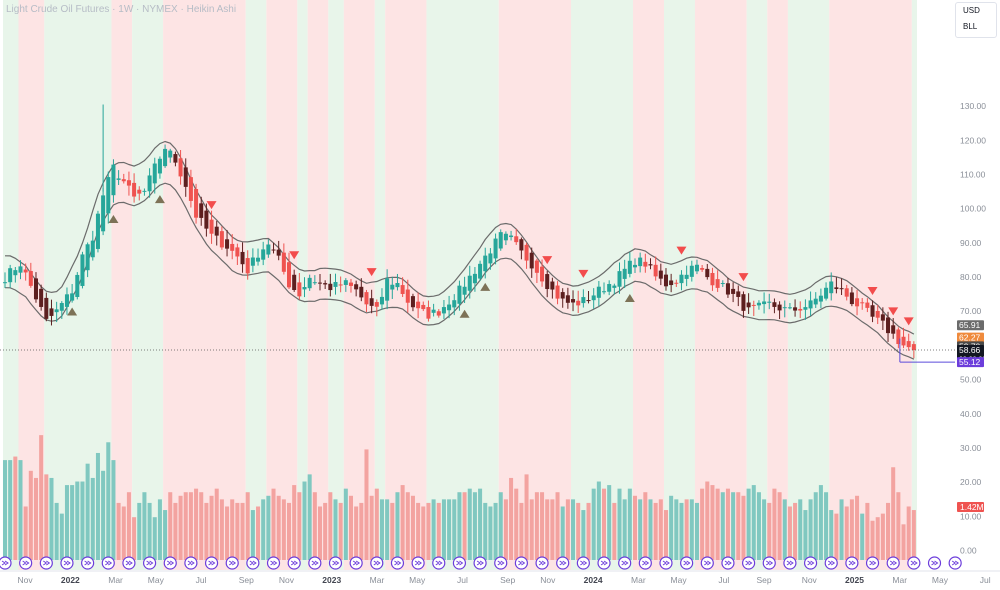 This screenshot has width=1000, height=590. Describe the element at coordinates (970, 26) in the screenshot. I see `unit-label: BLL` at that location.